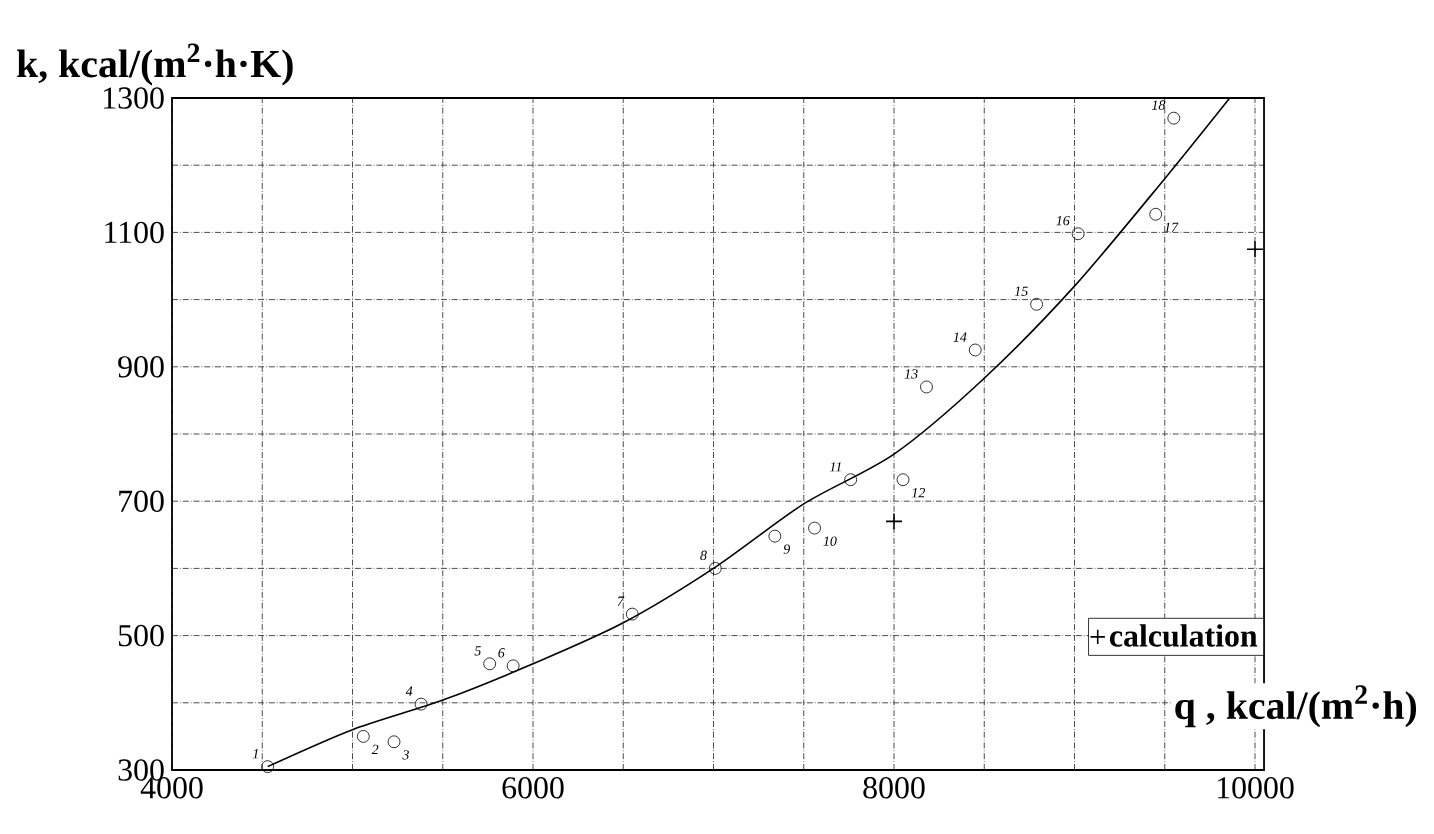  Describe the element at coordinates (141, 501) in the screenshot. I see `y-tick-label: 700` at that location.